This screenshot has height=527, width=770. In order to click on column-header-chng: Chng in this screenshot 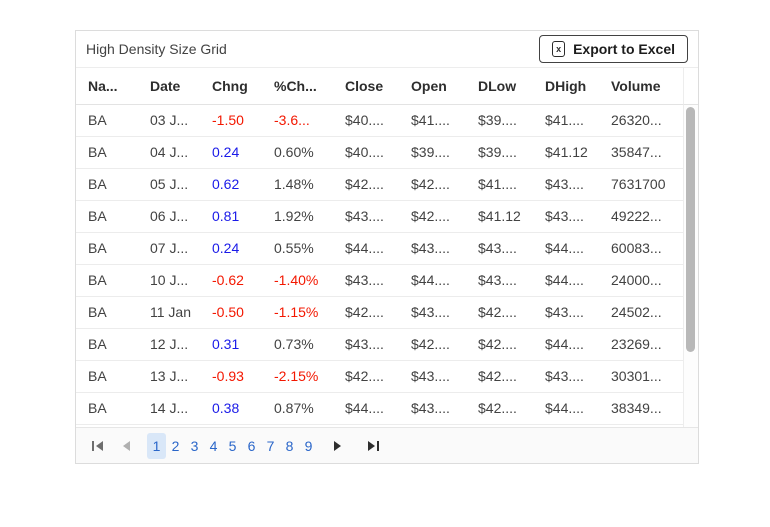, I will do `click(231, 86)`.